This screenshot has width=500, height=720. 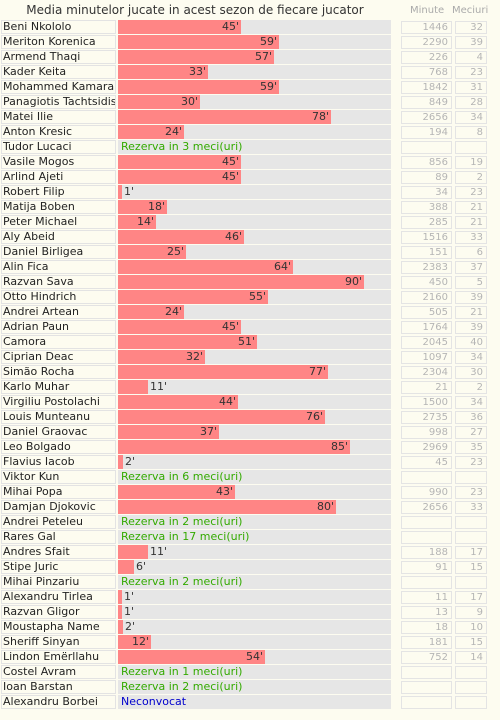 I want to click on player-name: Moustapha Name, so click(x=58, y=627).